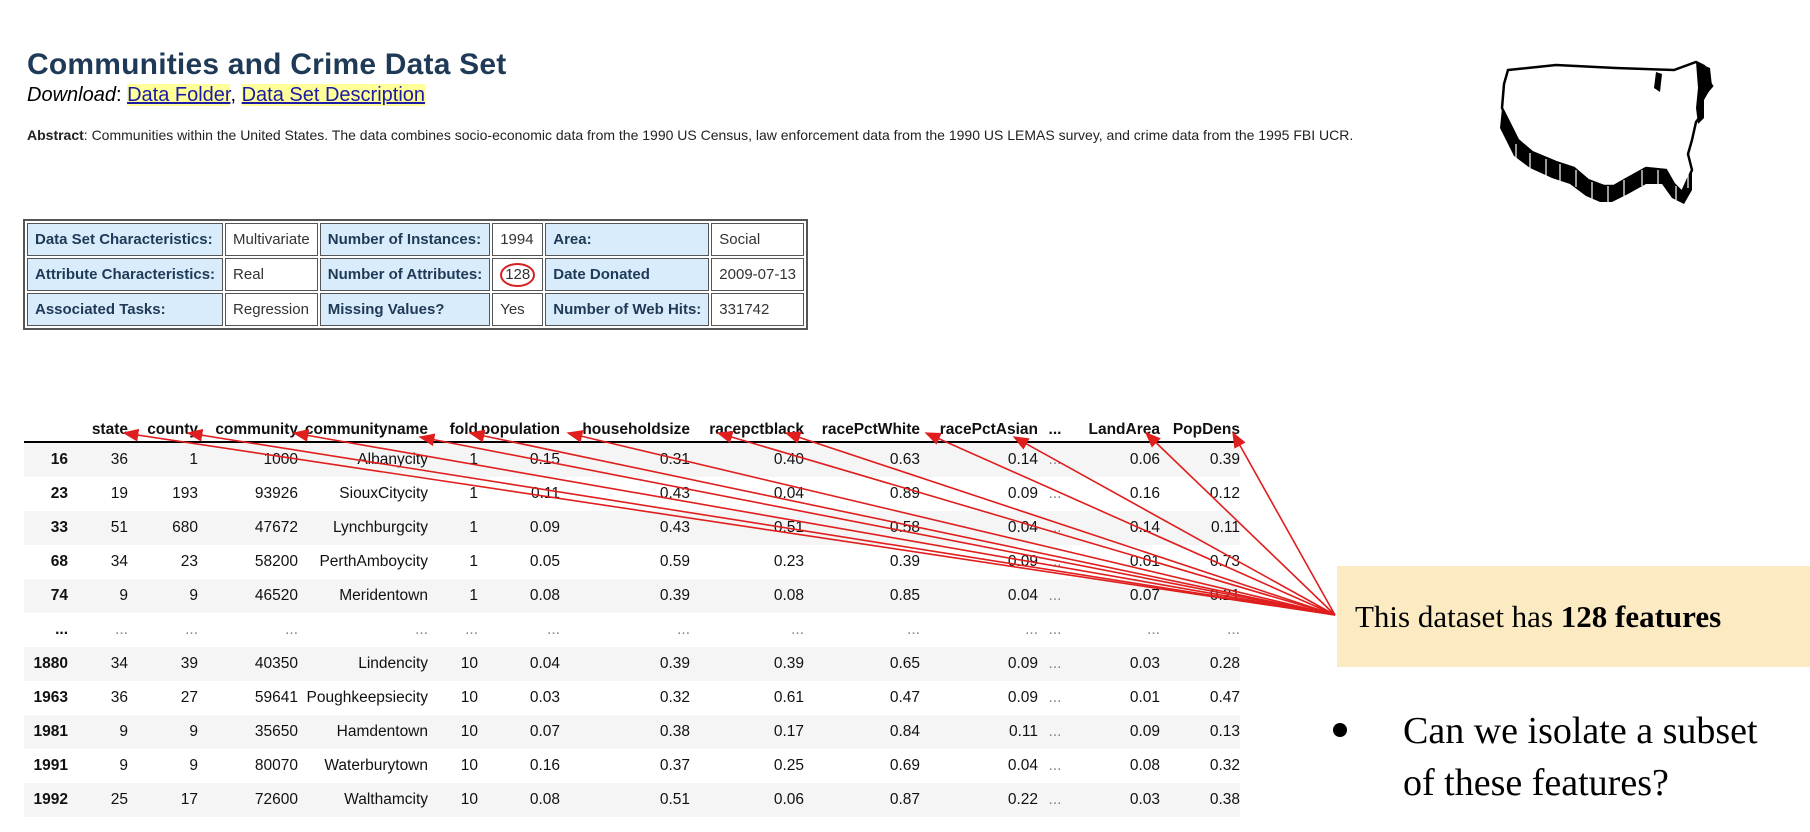 This screenshot has width=1810, height=832. I want to click on table-cell: 40350, so click(276, 663).